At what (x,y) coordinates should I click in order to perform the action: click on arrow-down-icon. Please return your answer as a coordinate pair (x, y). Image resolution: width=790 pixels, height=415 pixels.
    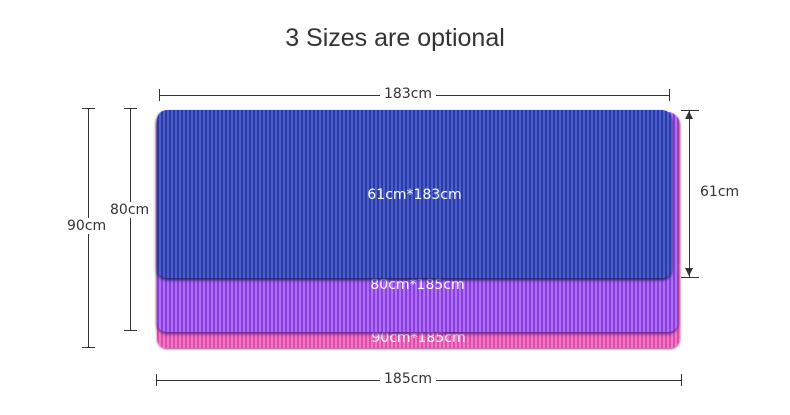
    Looking at the image, I should click on (689, 272).